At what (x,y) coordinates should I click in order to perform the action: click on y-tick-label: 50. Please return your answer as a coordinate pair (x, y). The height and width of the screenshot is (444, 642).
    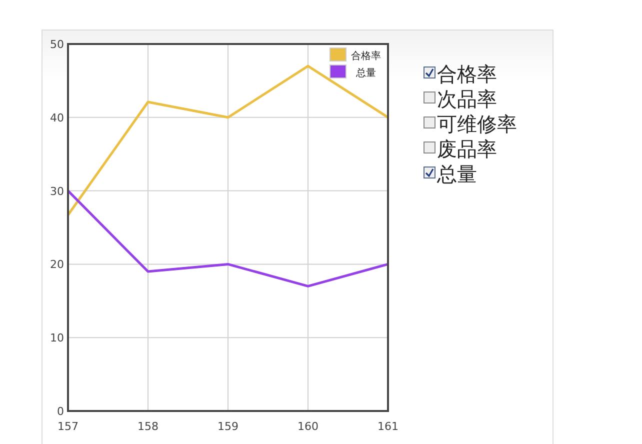
    Looking at the image, I should click on (57, 44).